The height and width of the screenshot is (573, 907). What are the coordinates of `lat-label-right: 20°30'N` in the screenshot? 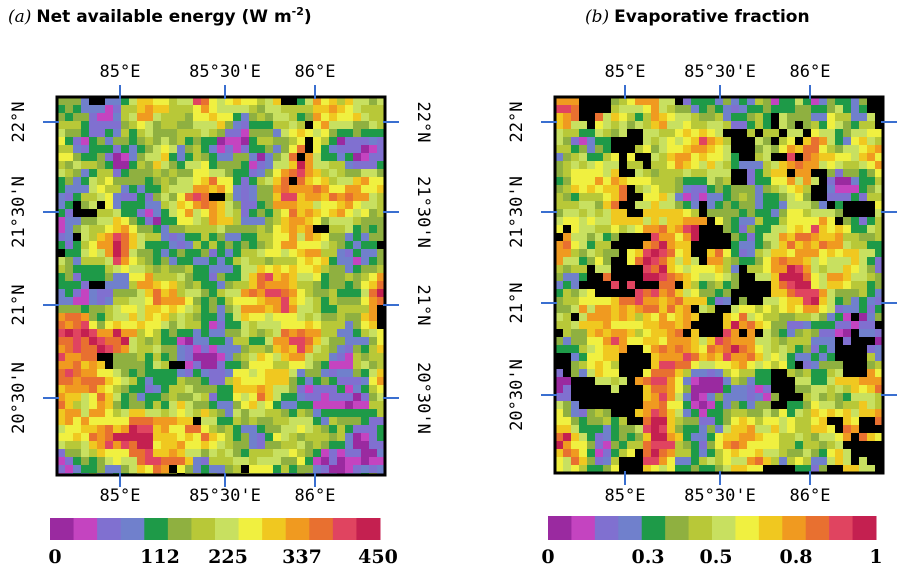 It's located at (423, 398).